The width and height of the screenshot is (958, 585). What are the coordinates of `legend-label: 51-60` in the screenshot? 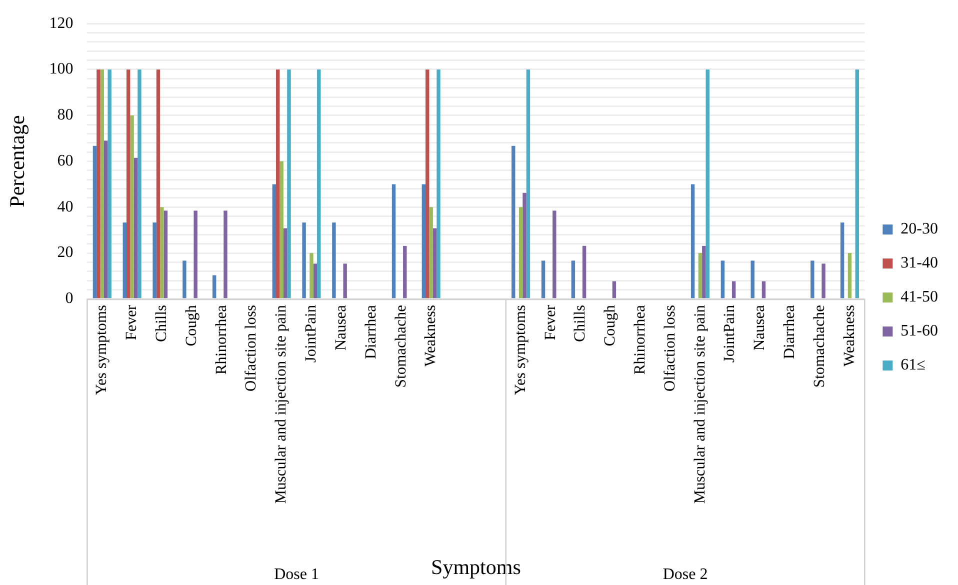 It's located at (919, 331).